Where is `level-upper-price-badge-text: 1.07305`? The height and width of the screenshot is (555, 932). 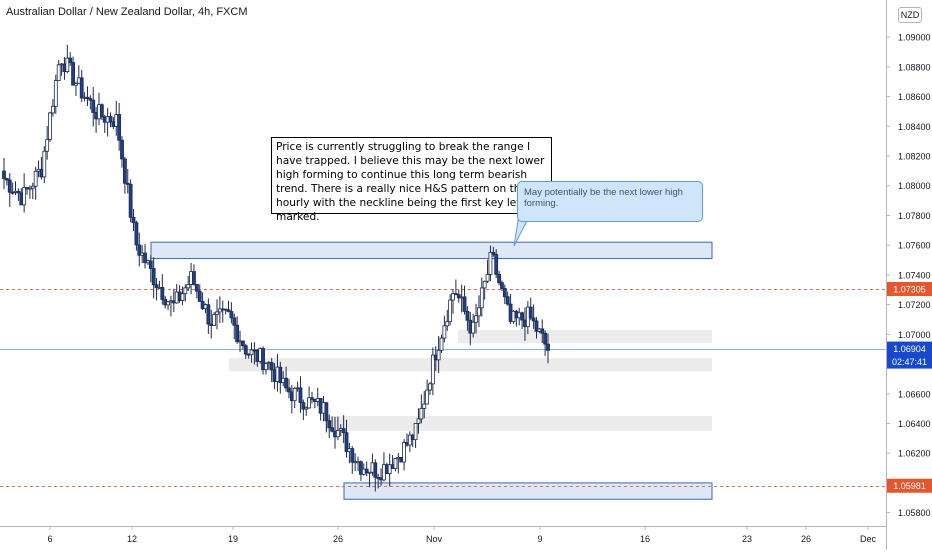 level-upper-price-badge-text: 1.07305 is located at coordinates (909, 290).